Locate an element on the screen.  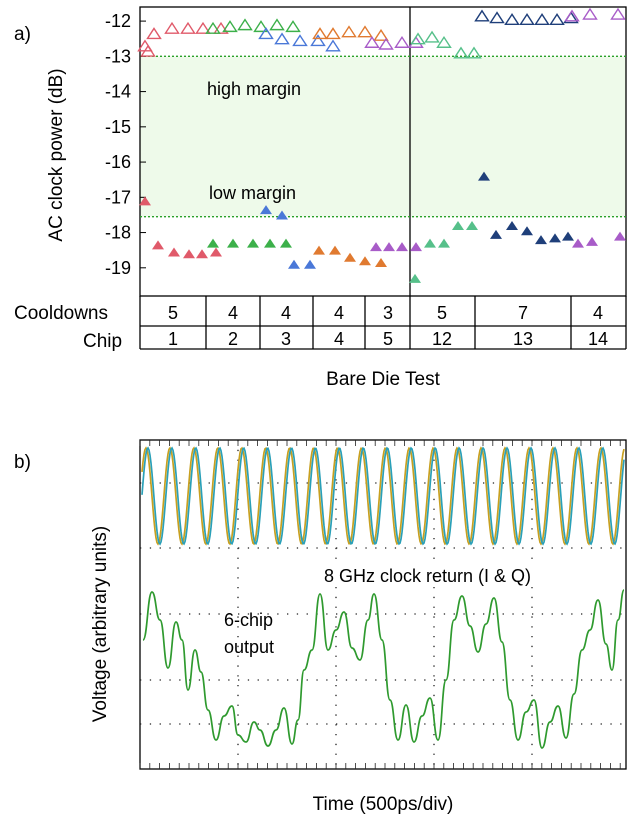
clock-i-trace is located at coordinates (383, 496).